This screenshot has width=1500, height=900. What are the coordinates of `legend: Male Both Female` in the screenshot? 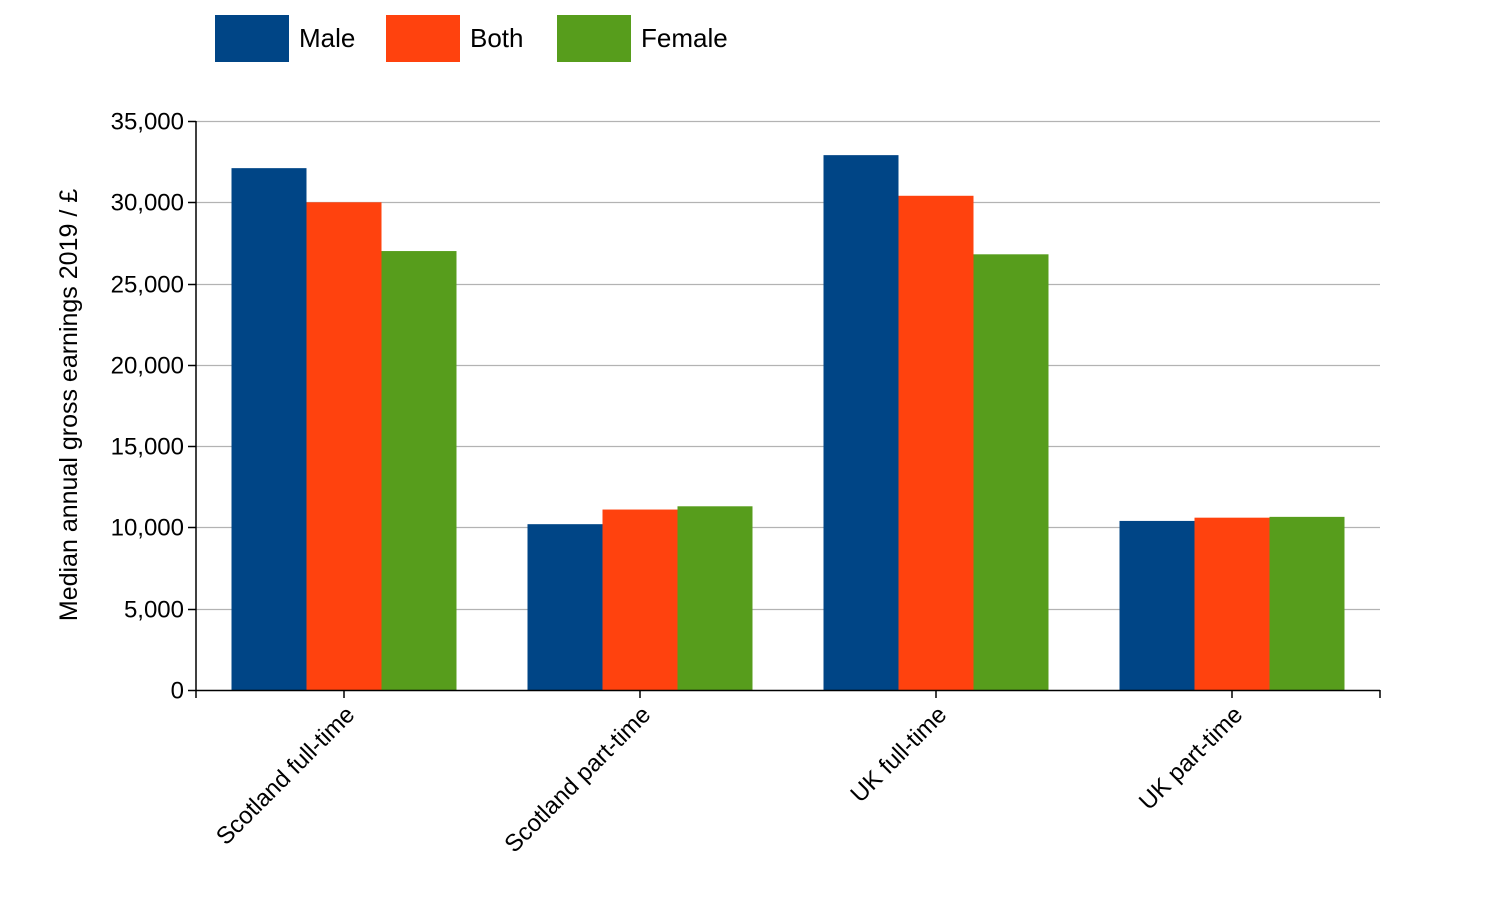 It's located at (471, 38).